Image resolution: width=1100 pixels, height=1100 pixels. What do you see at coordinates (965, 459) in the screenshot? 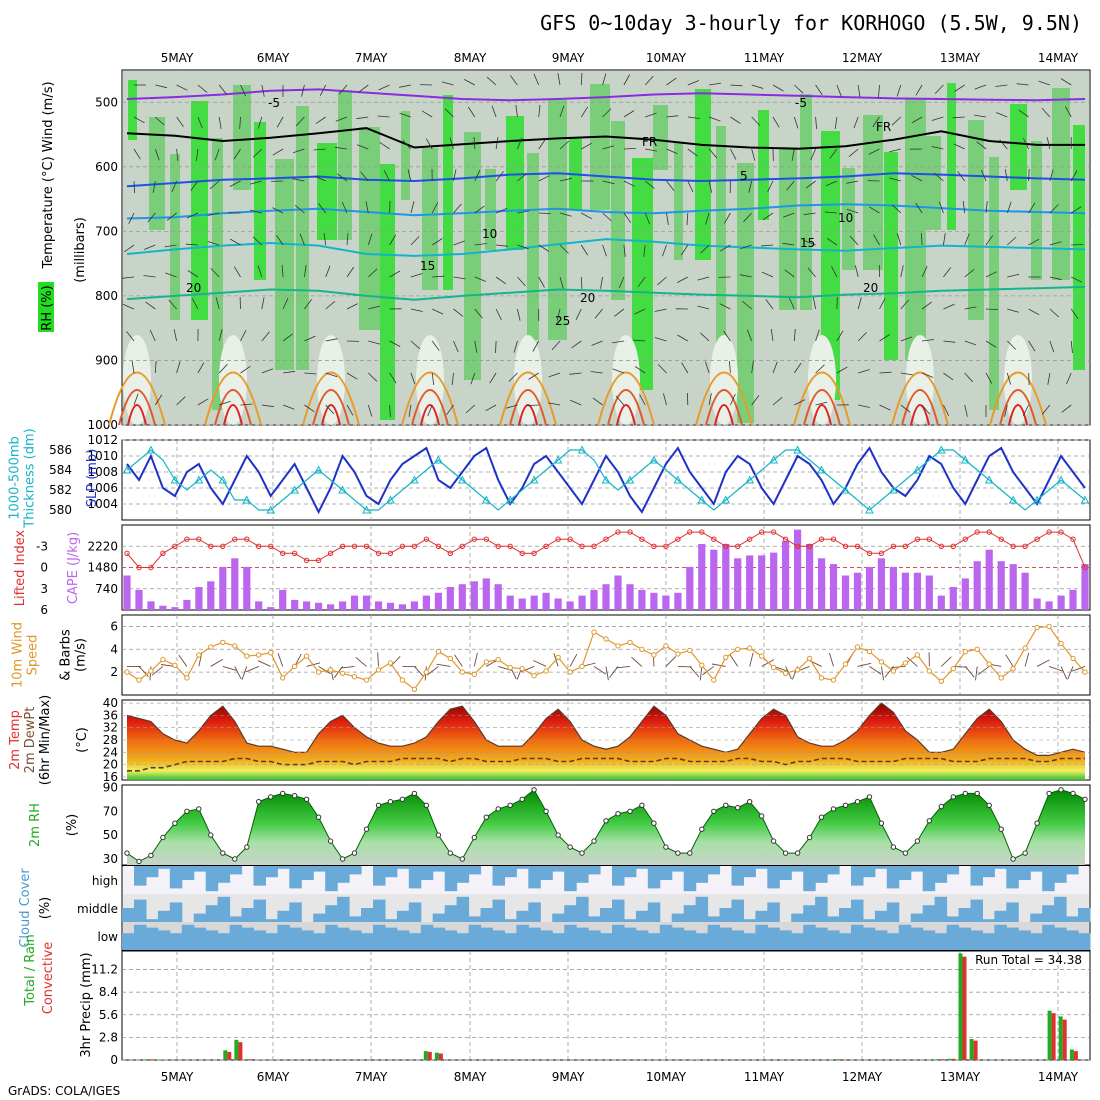
I see `thickness-marker` at bounding box center [965, 459].